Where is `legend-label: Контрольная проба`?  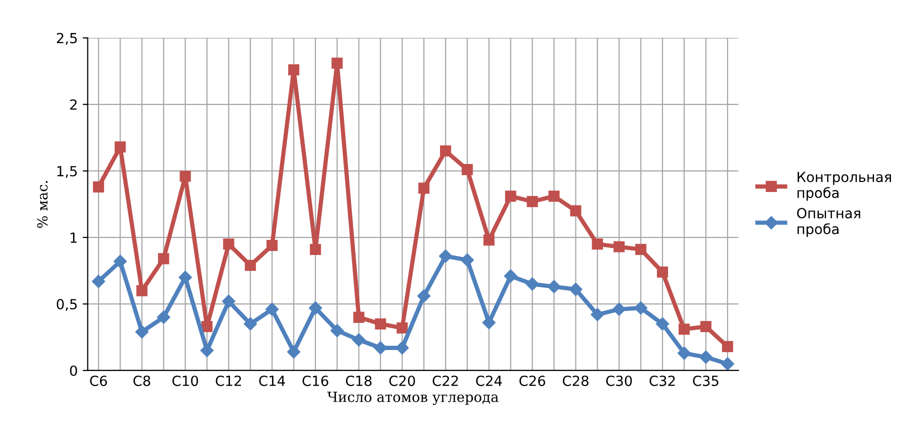
legend-label: Контрольная проба is located at coordinates (844, 186).